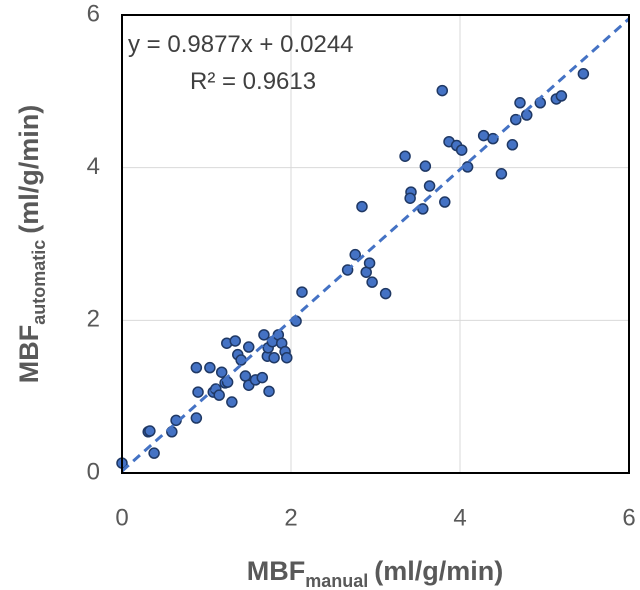 This screenshot has width=640, height=590. I want to click on r-squared: R² = 0.9613, so click(253, 81).